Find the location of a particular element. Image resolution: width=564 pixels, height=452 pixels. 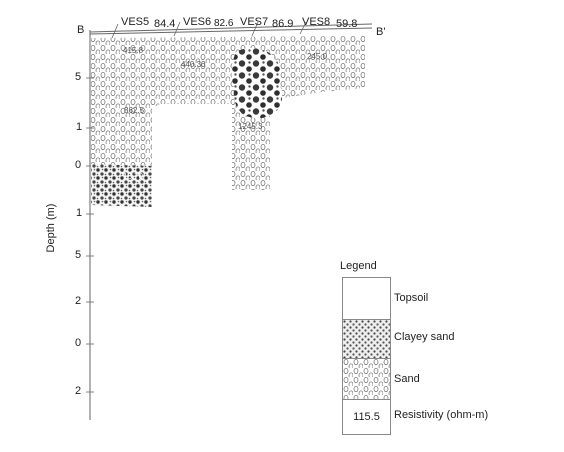

legend-label-topsoil: Topsoil is located at coordinates (411, 298).